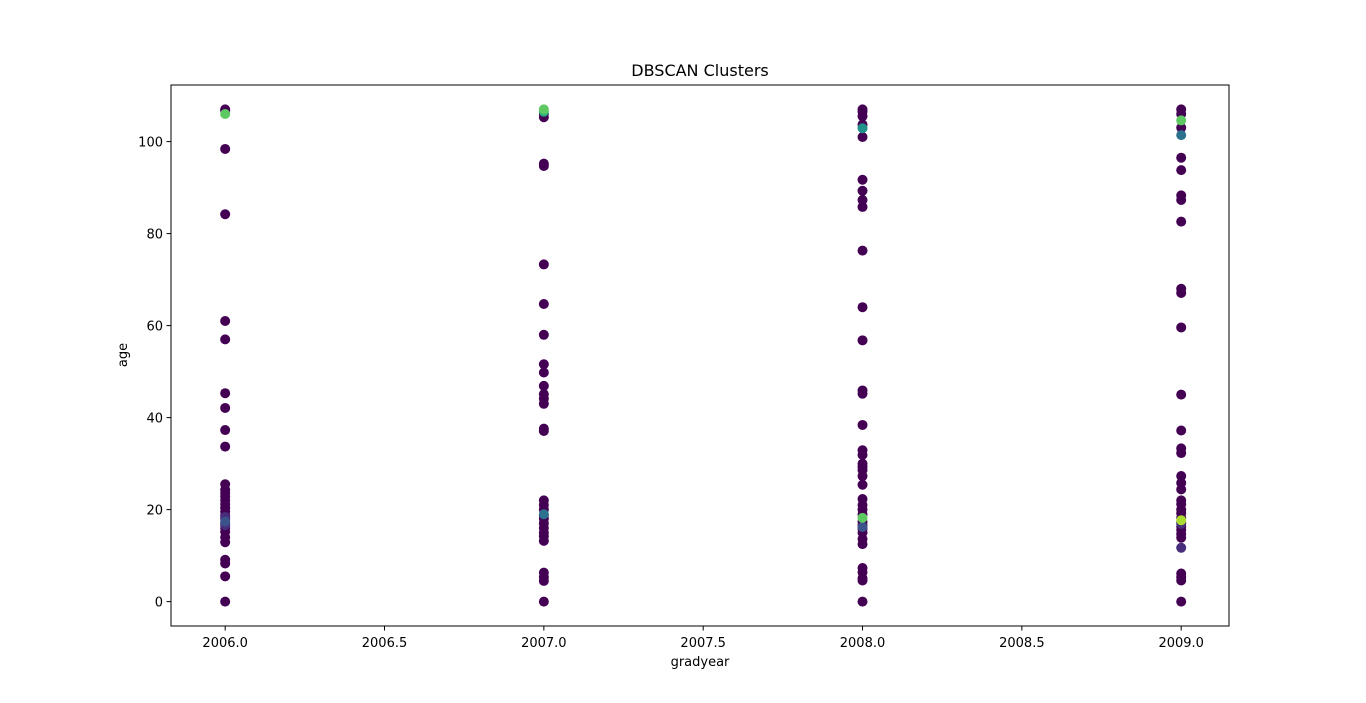 The width and height of the screenshot is (1366, 703). I want to click on y-axis: 0 20 40 60 80 100, so click(154, 373).